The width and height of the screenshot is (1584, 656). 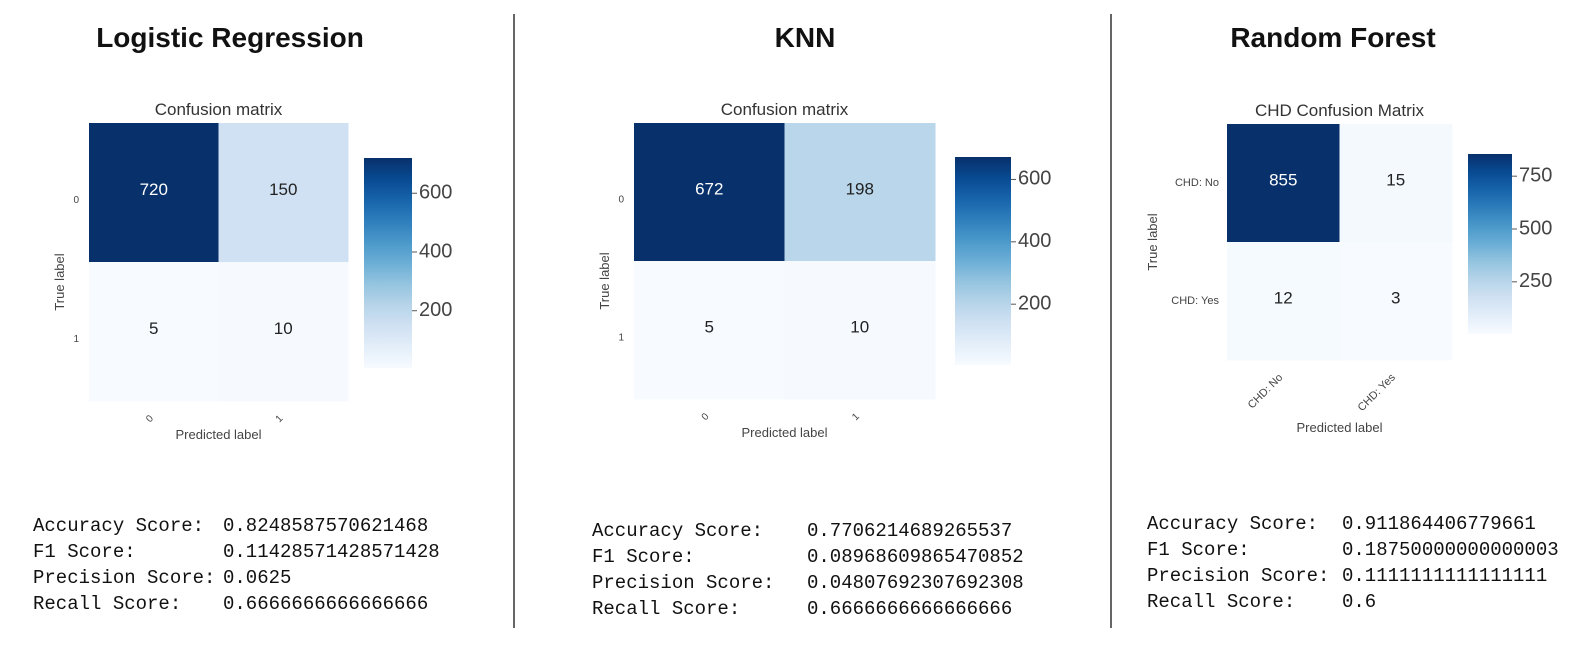 I want to click on colorbar-tick-label: 200, so click(x=1034, y=303).